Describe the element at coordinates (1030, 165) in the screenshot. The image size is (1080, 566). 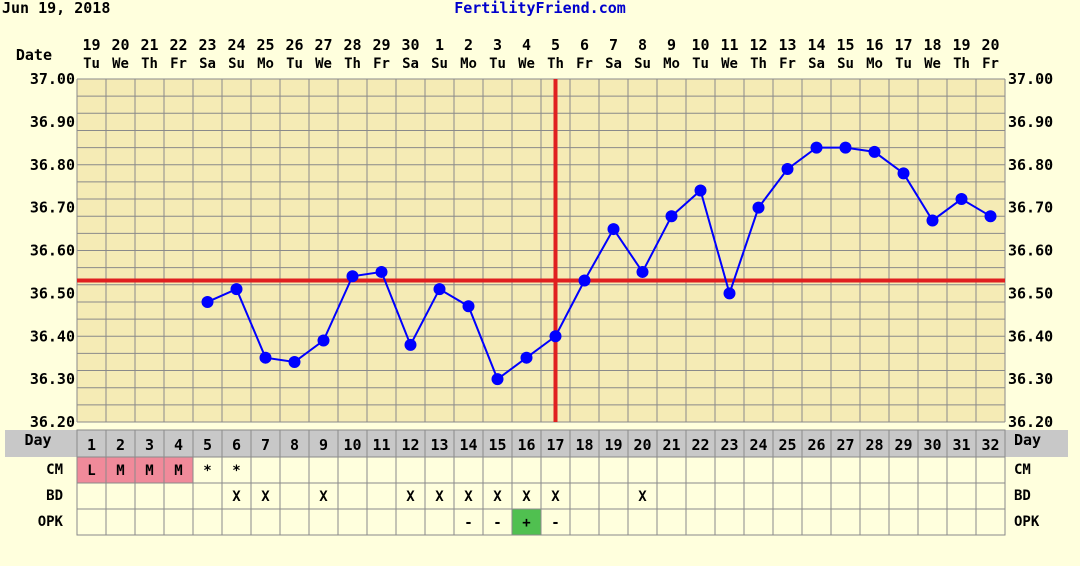
I see `y-tick-label: 36.80` at that location.